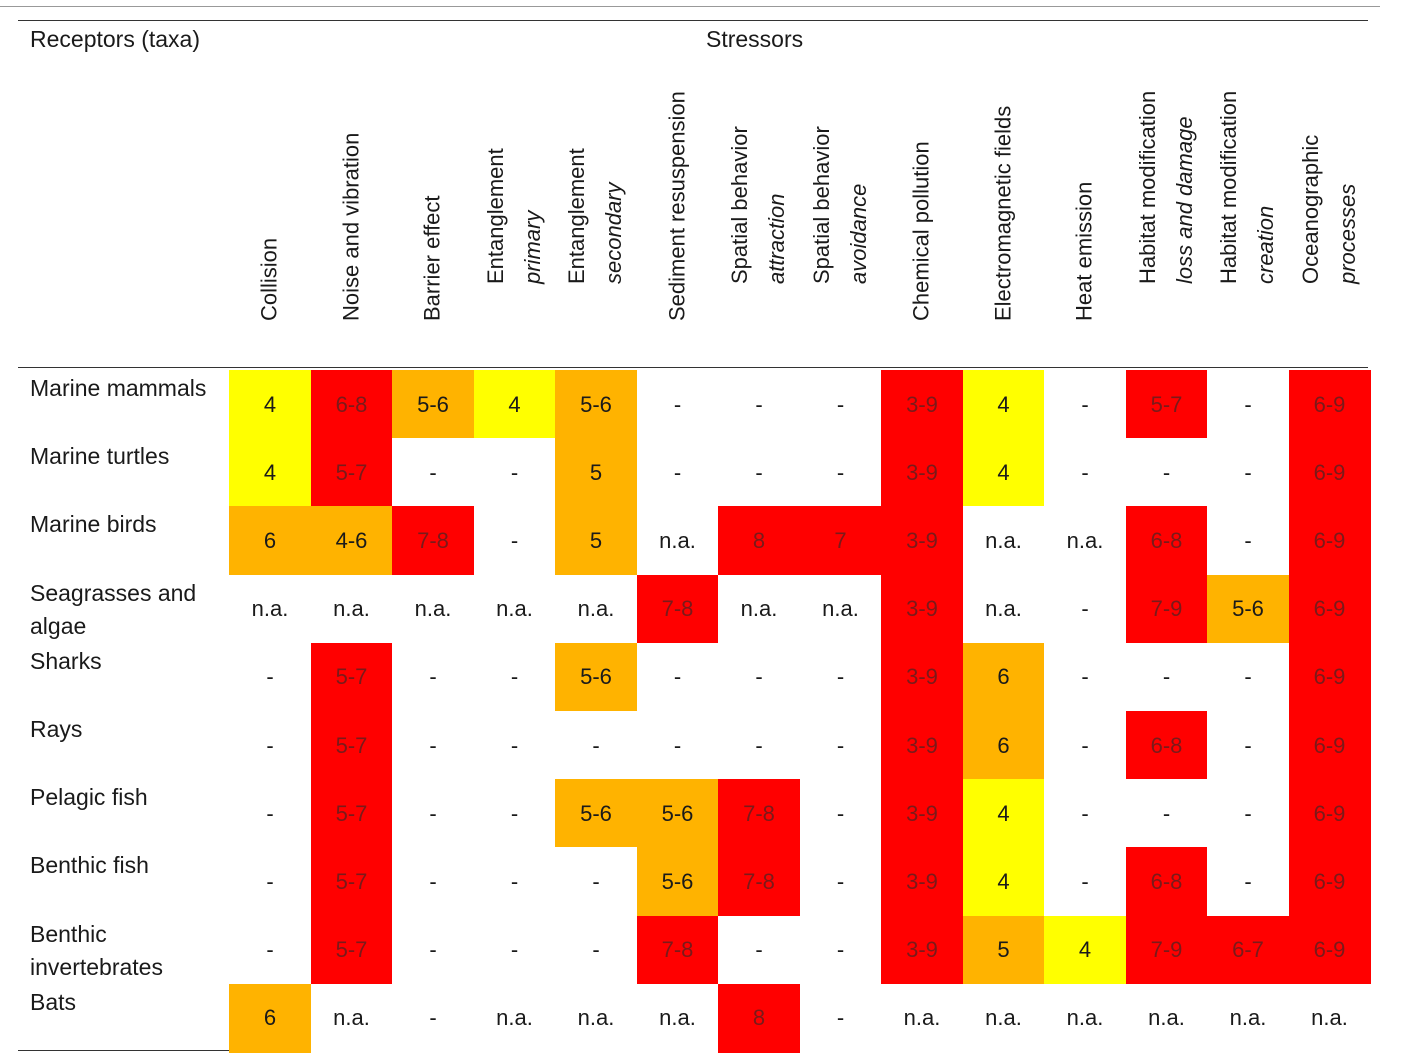  I want to click on stressor-label: Spatial behavior attraction, so click(758, 205).